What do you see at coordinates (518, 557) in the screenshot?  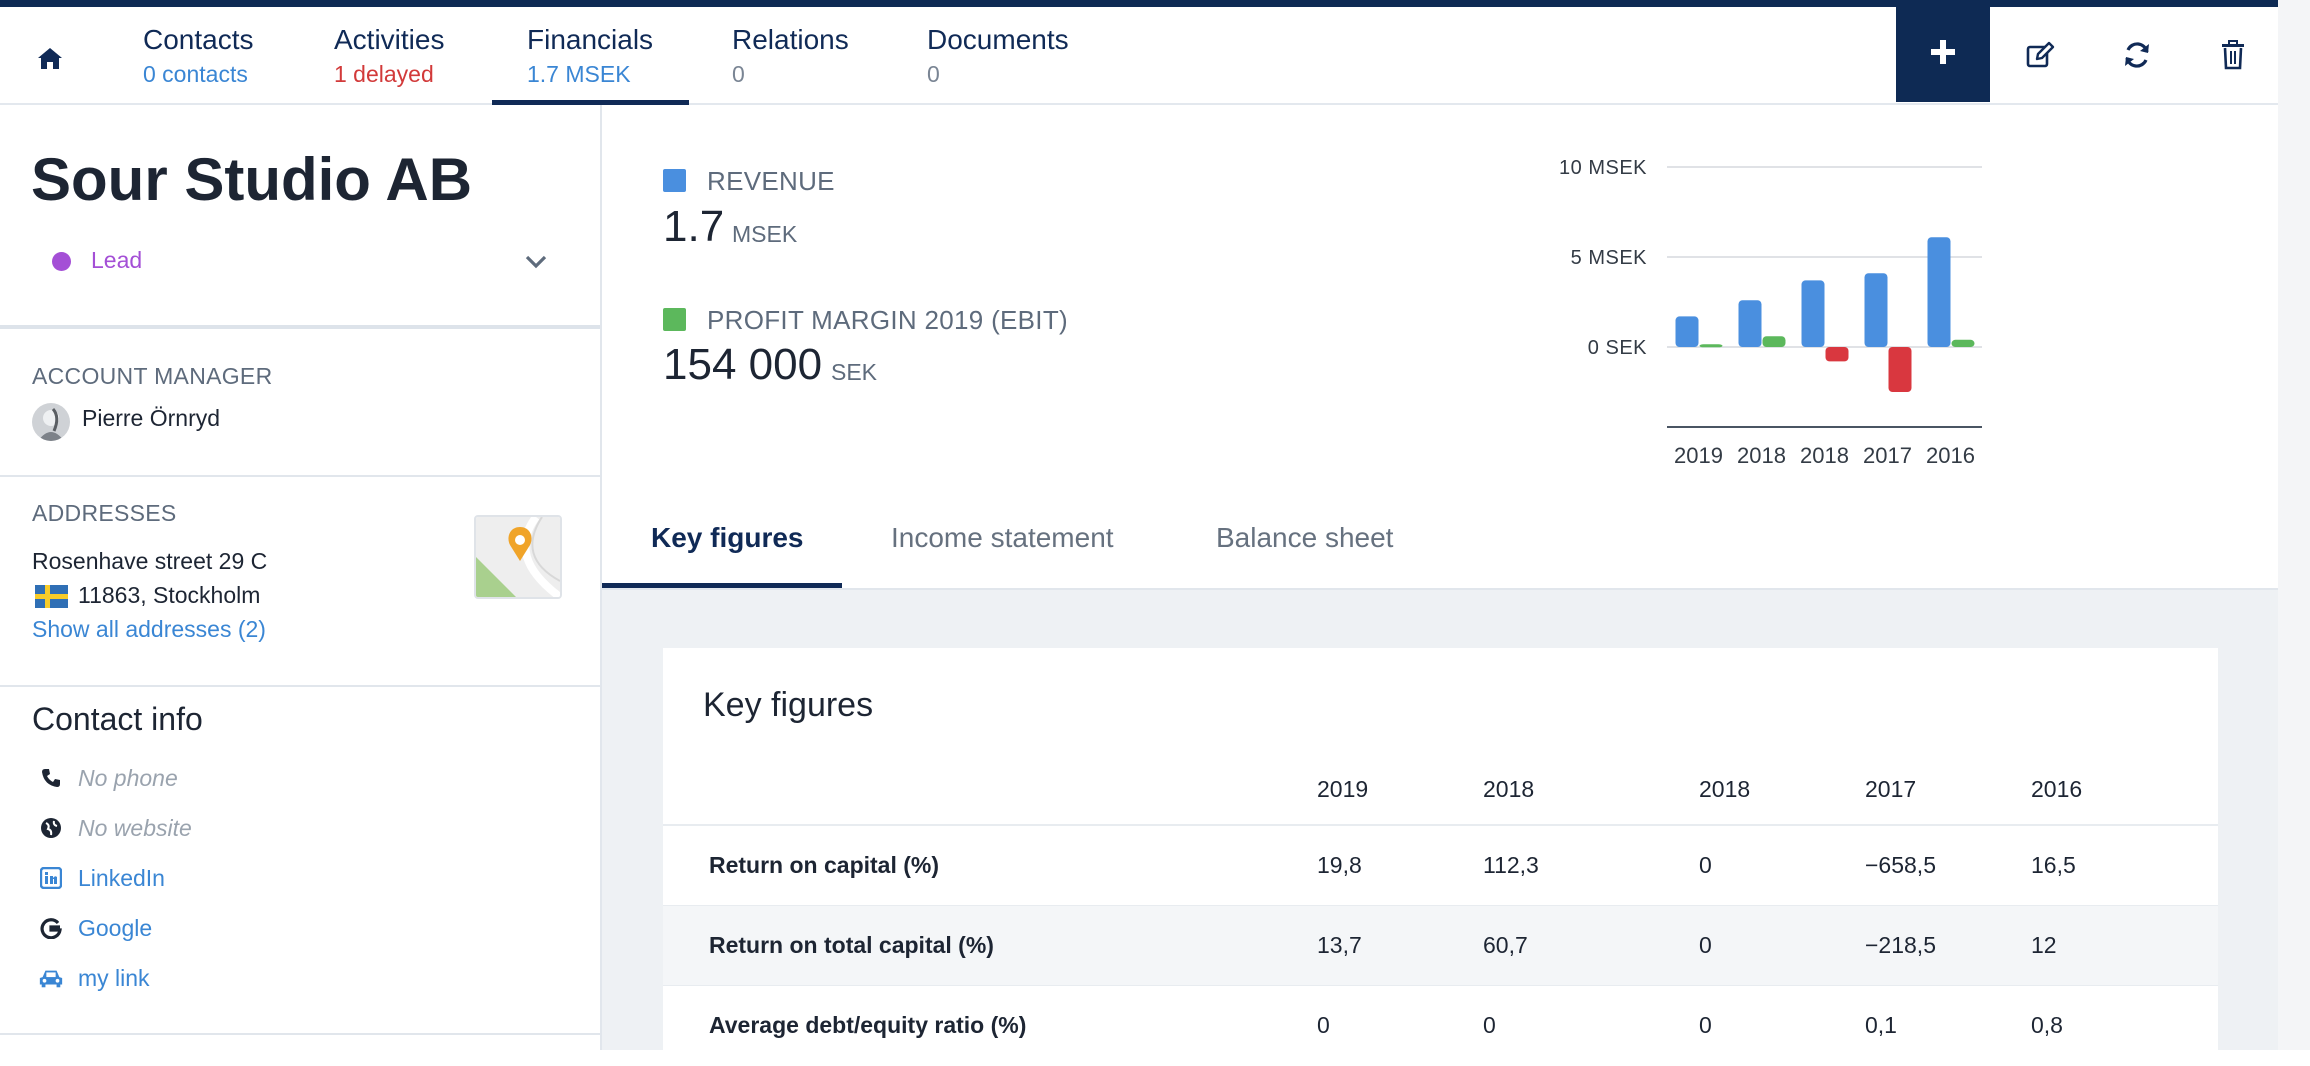 I see `map-icon` at bounding box center [518, 557].